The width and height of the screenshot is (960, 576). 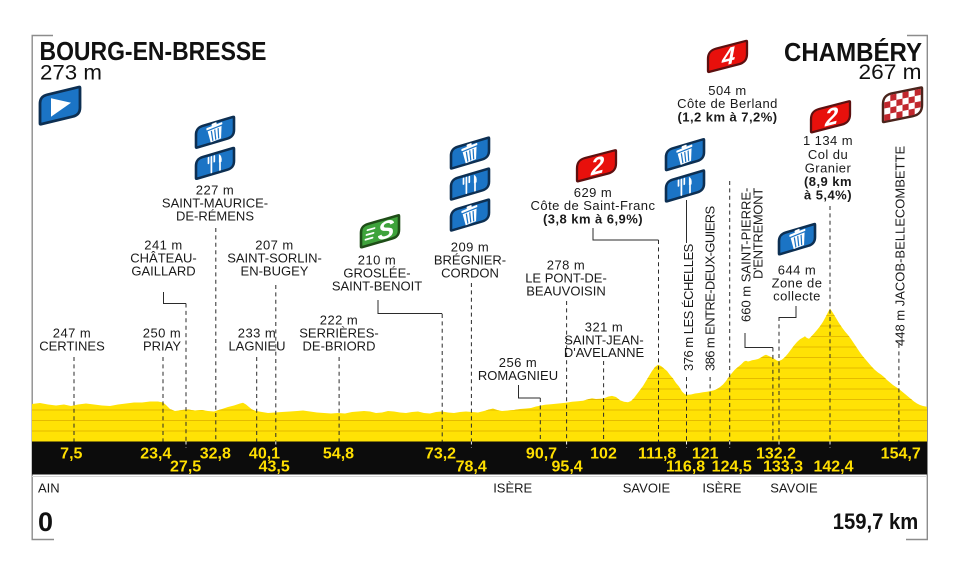 I want to click on svg-text: CHÂTEAU-, so click(x=163, y=258).